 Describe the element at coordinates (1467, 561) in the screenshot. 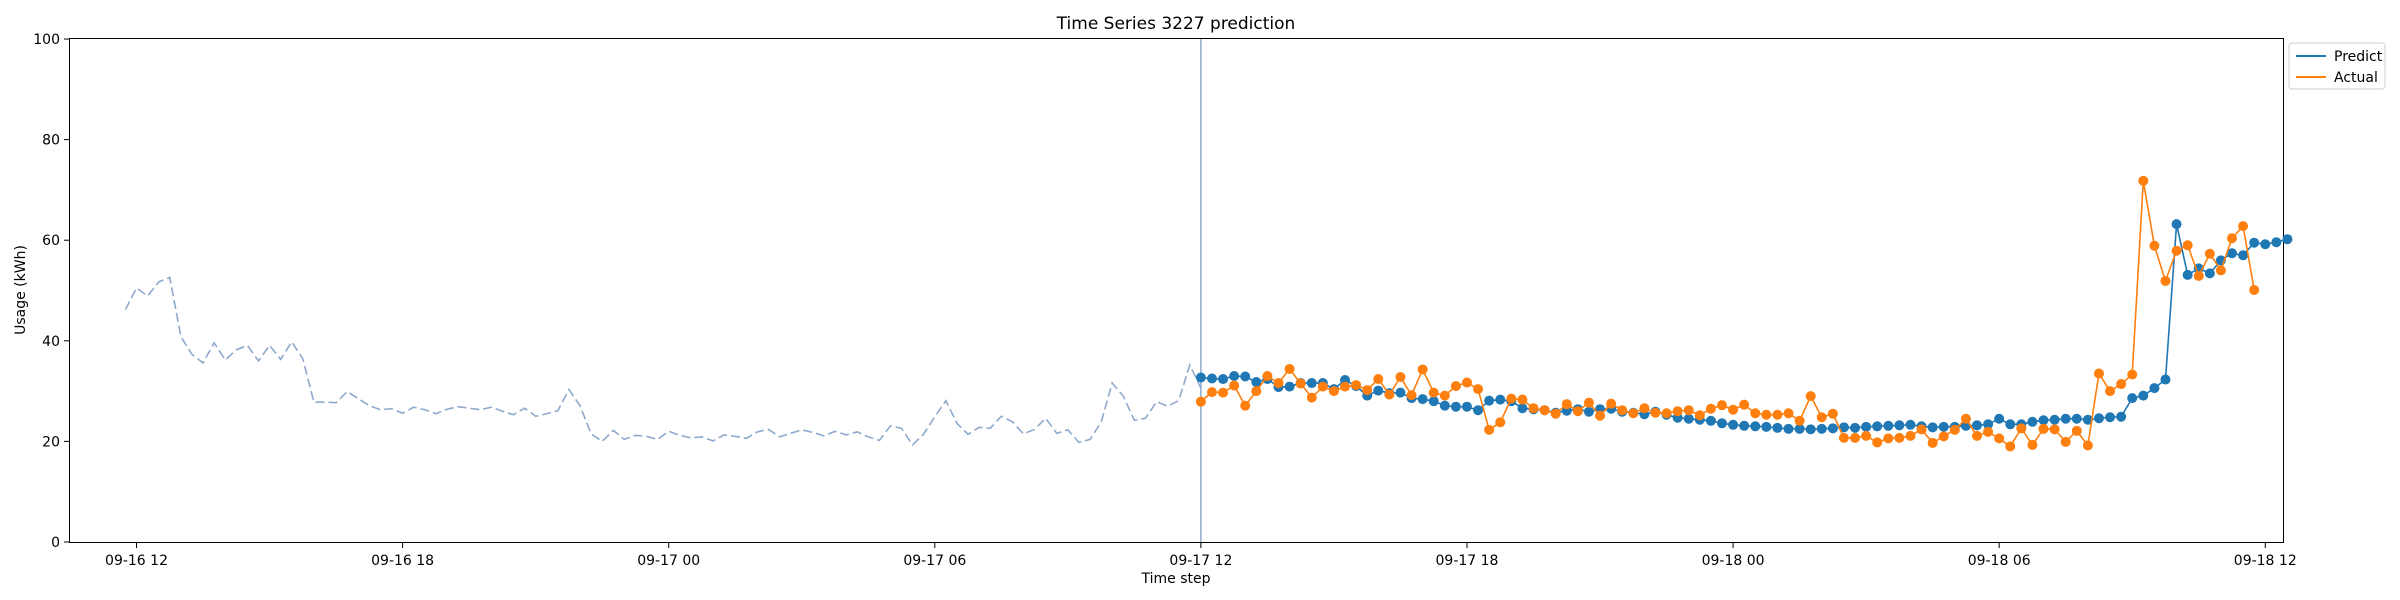

I see `x-tick-label: 09-17 18` at that location.